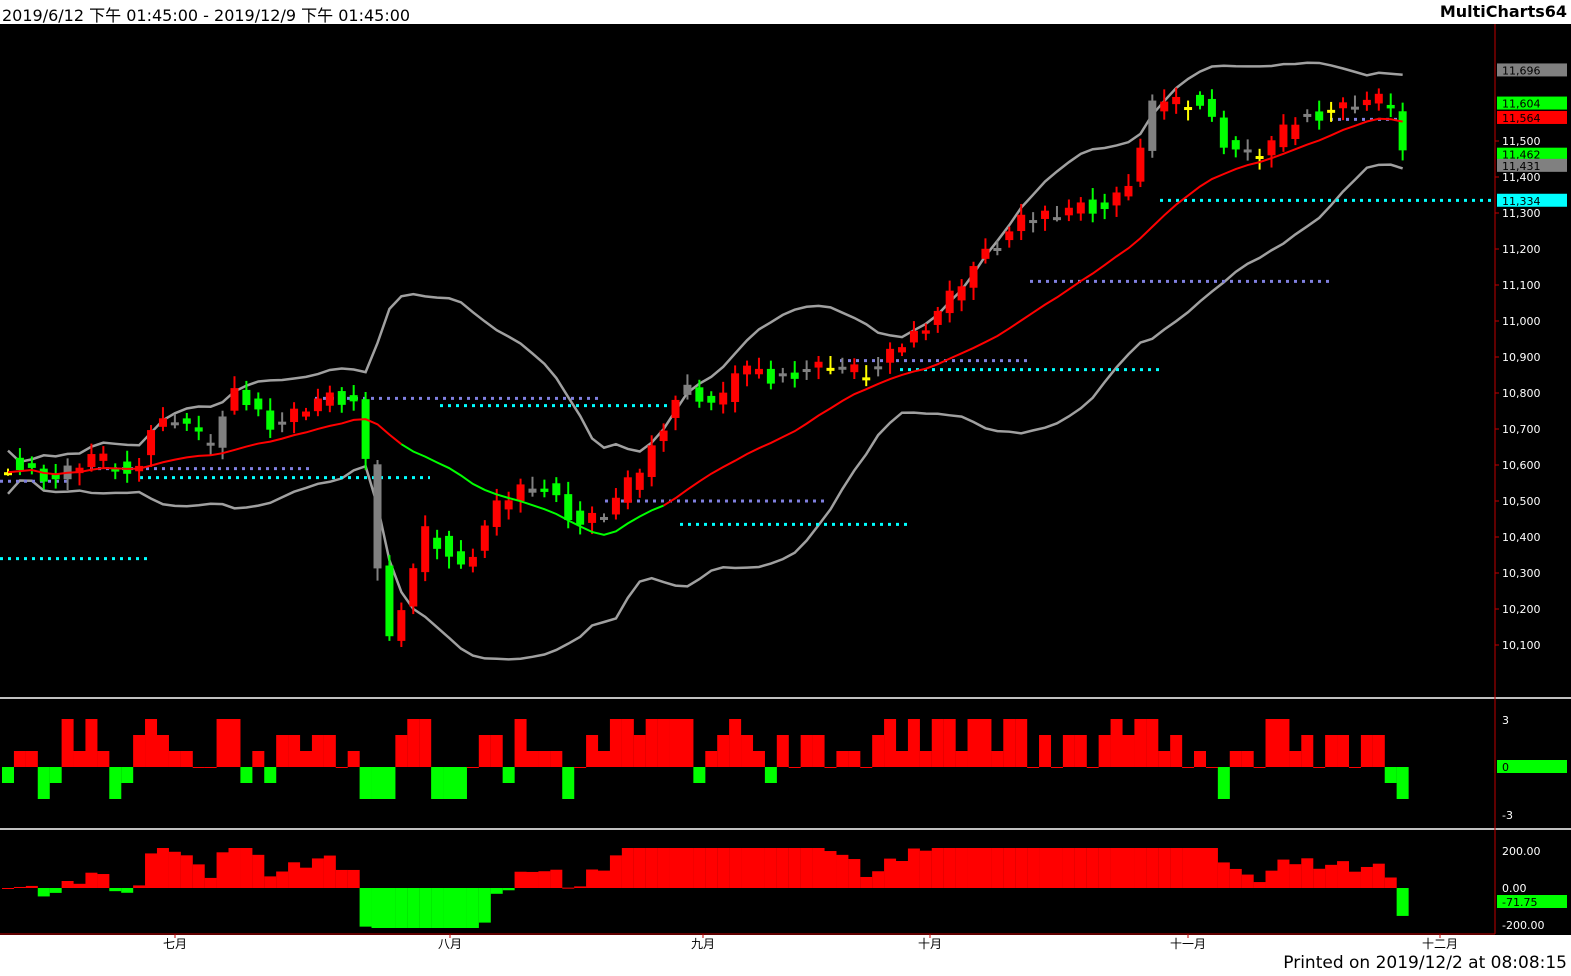 The image size is (1571, 976). I want to click on svg-text: 0, so click(1505, 767).